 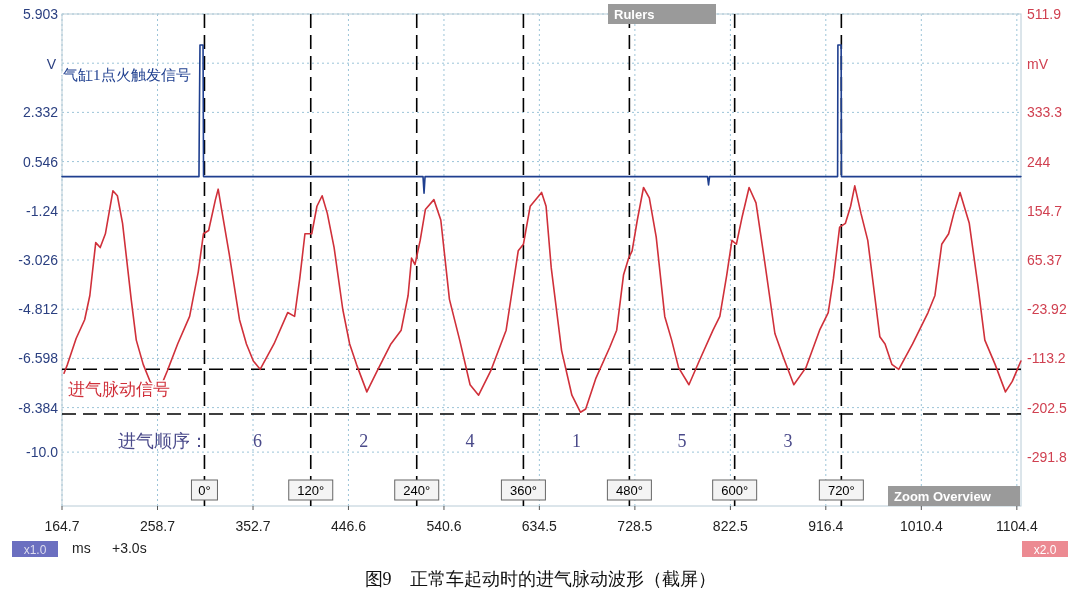 What do you see at coordinates (364, 441) in the screenshot?
I see `annotation: 2` at bounding box center [364, 441].